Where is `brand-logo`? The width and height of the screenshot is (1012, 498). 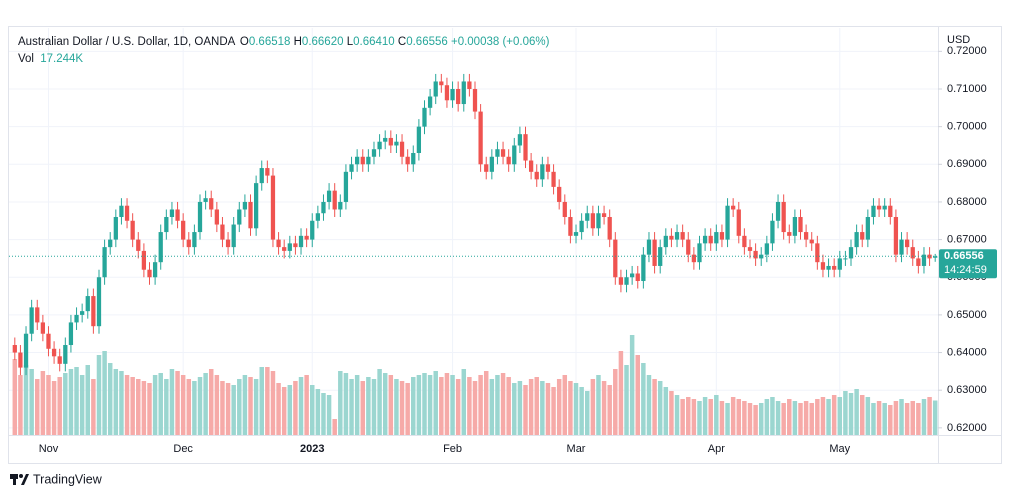
brand-logo is located at coordinates (19, 479).